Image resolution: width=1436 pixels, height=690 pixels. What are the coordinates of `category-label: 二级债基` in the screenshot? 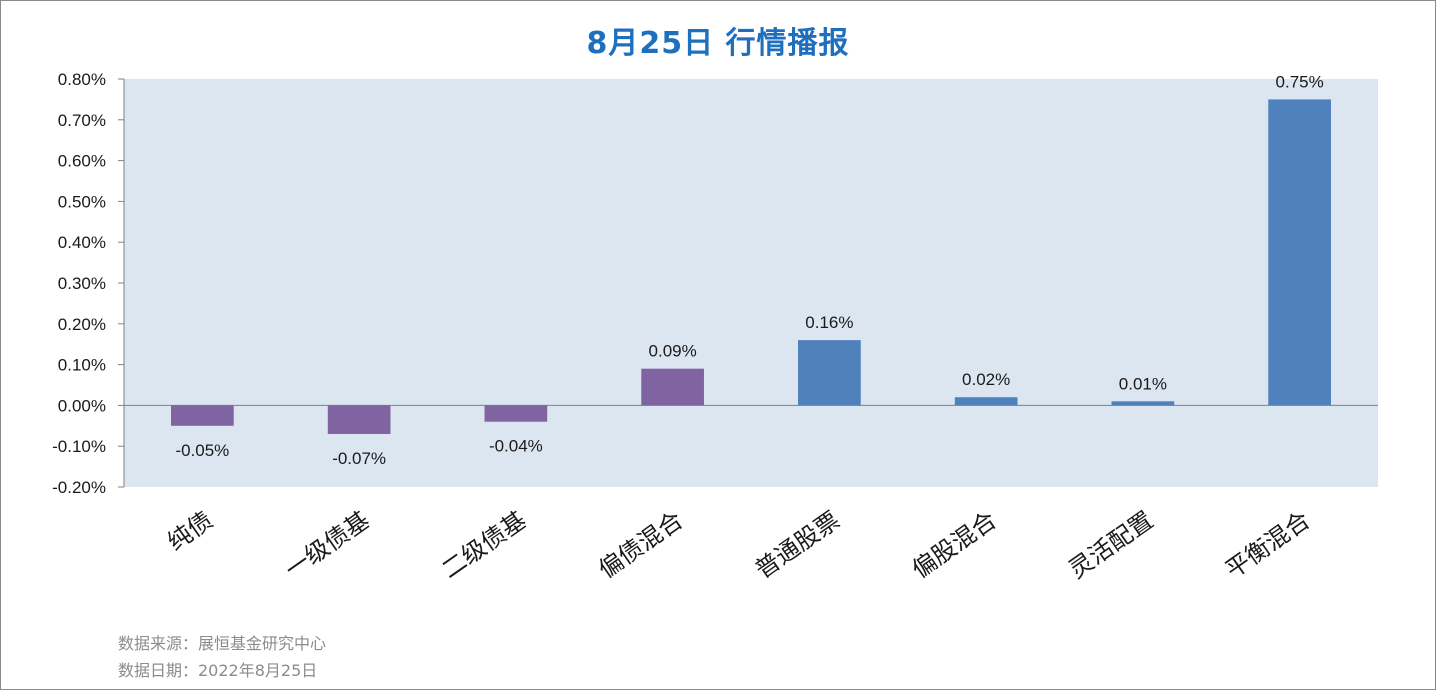 It's located at (484, 545).